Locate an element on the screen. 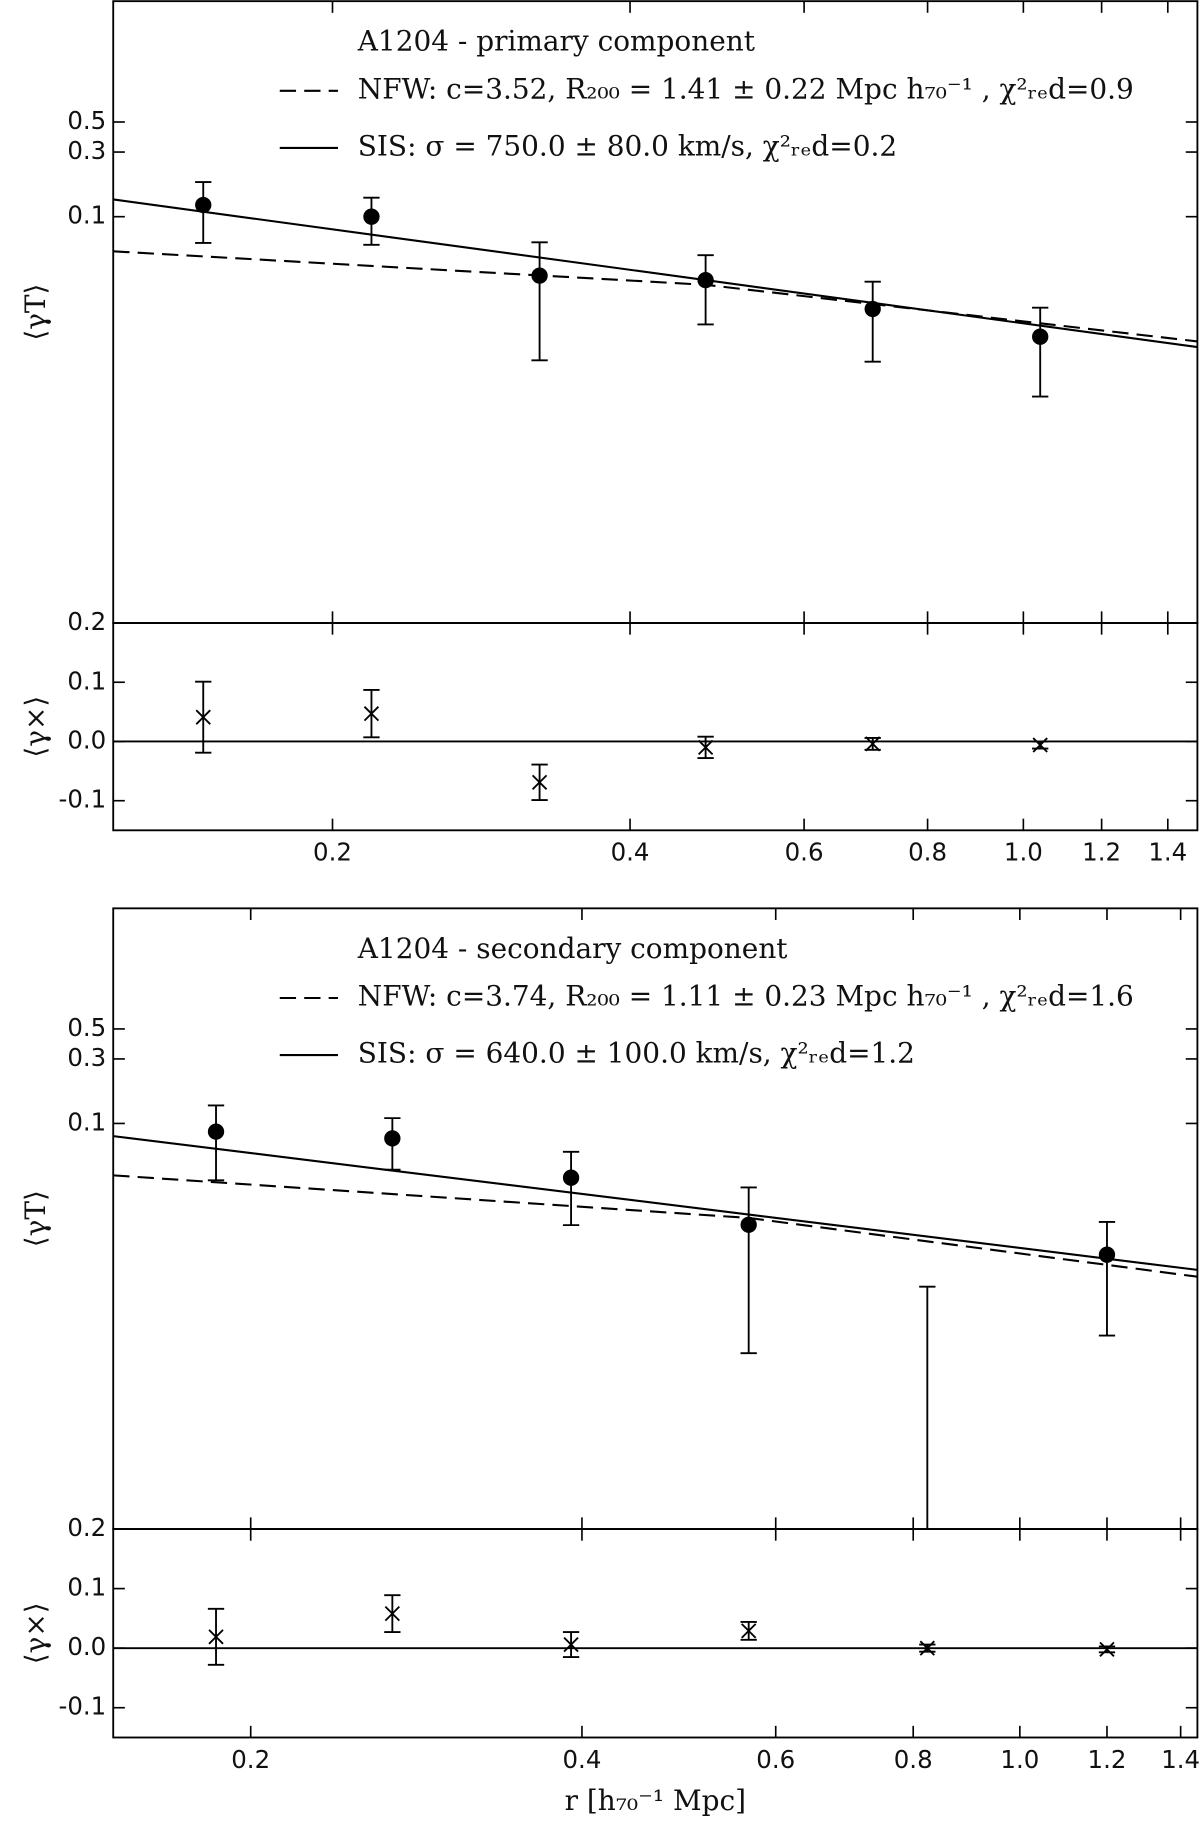 The image size is (1200, 1826). x-axis-label: r [h₇₀⁻¹ Mpc] is located at coordinates (655, 1800).